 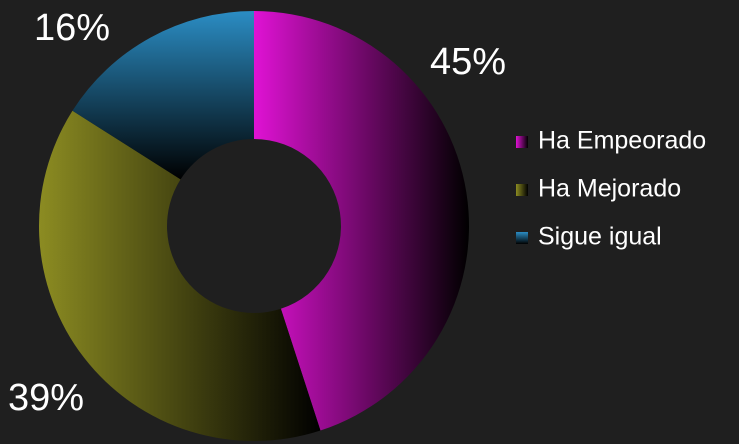 What do you see at coordinates (609, 189) in the screenshot?
I see `legend-label: Ha Mejorado` at bounding box center [609, 189].